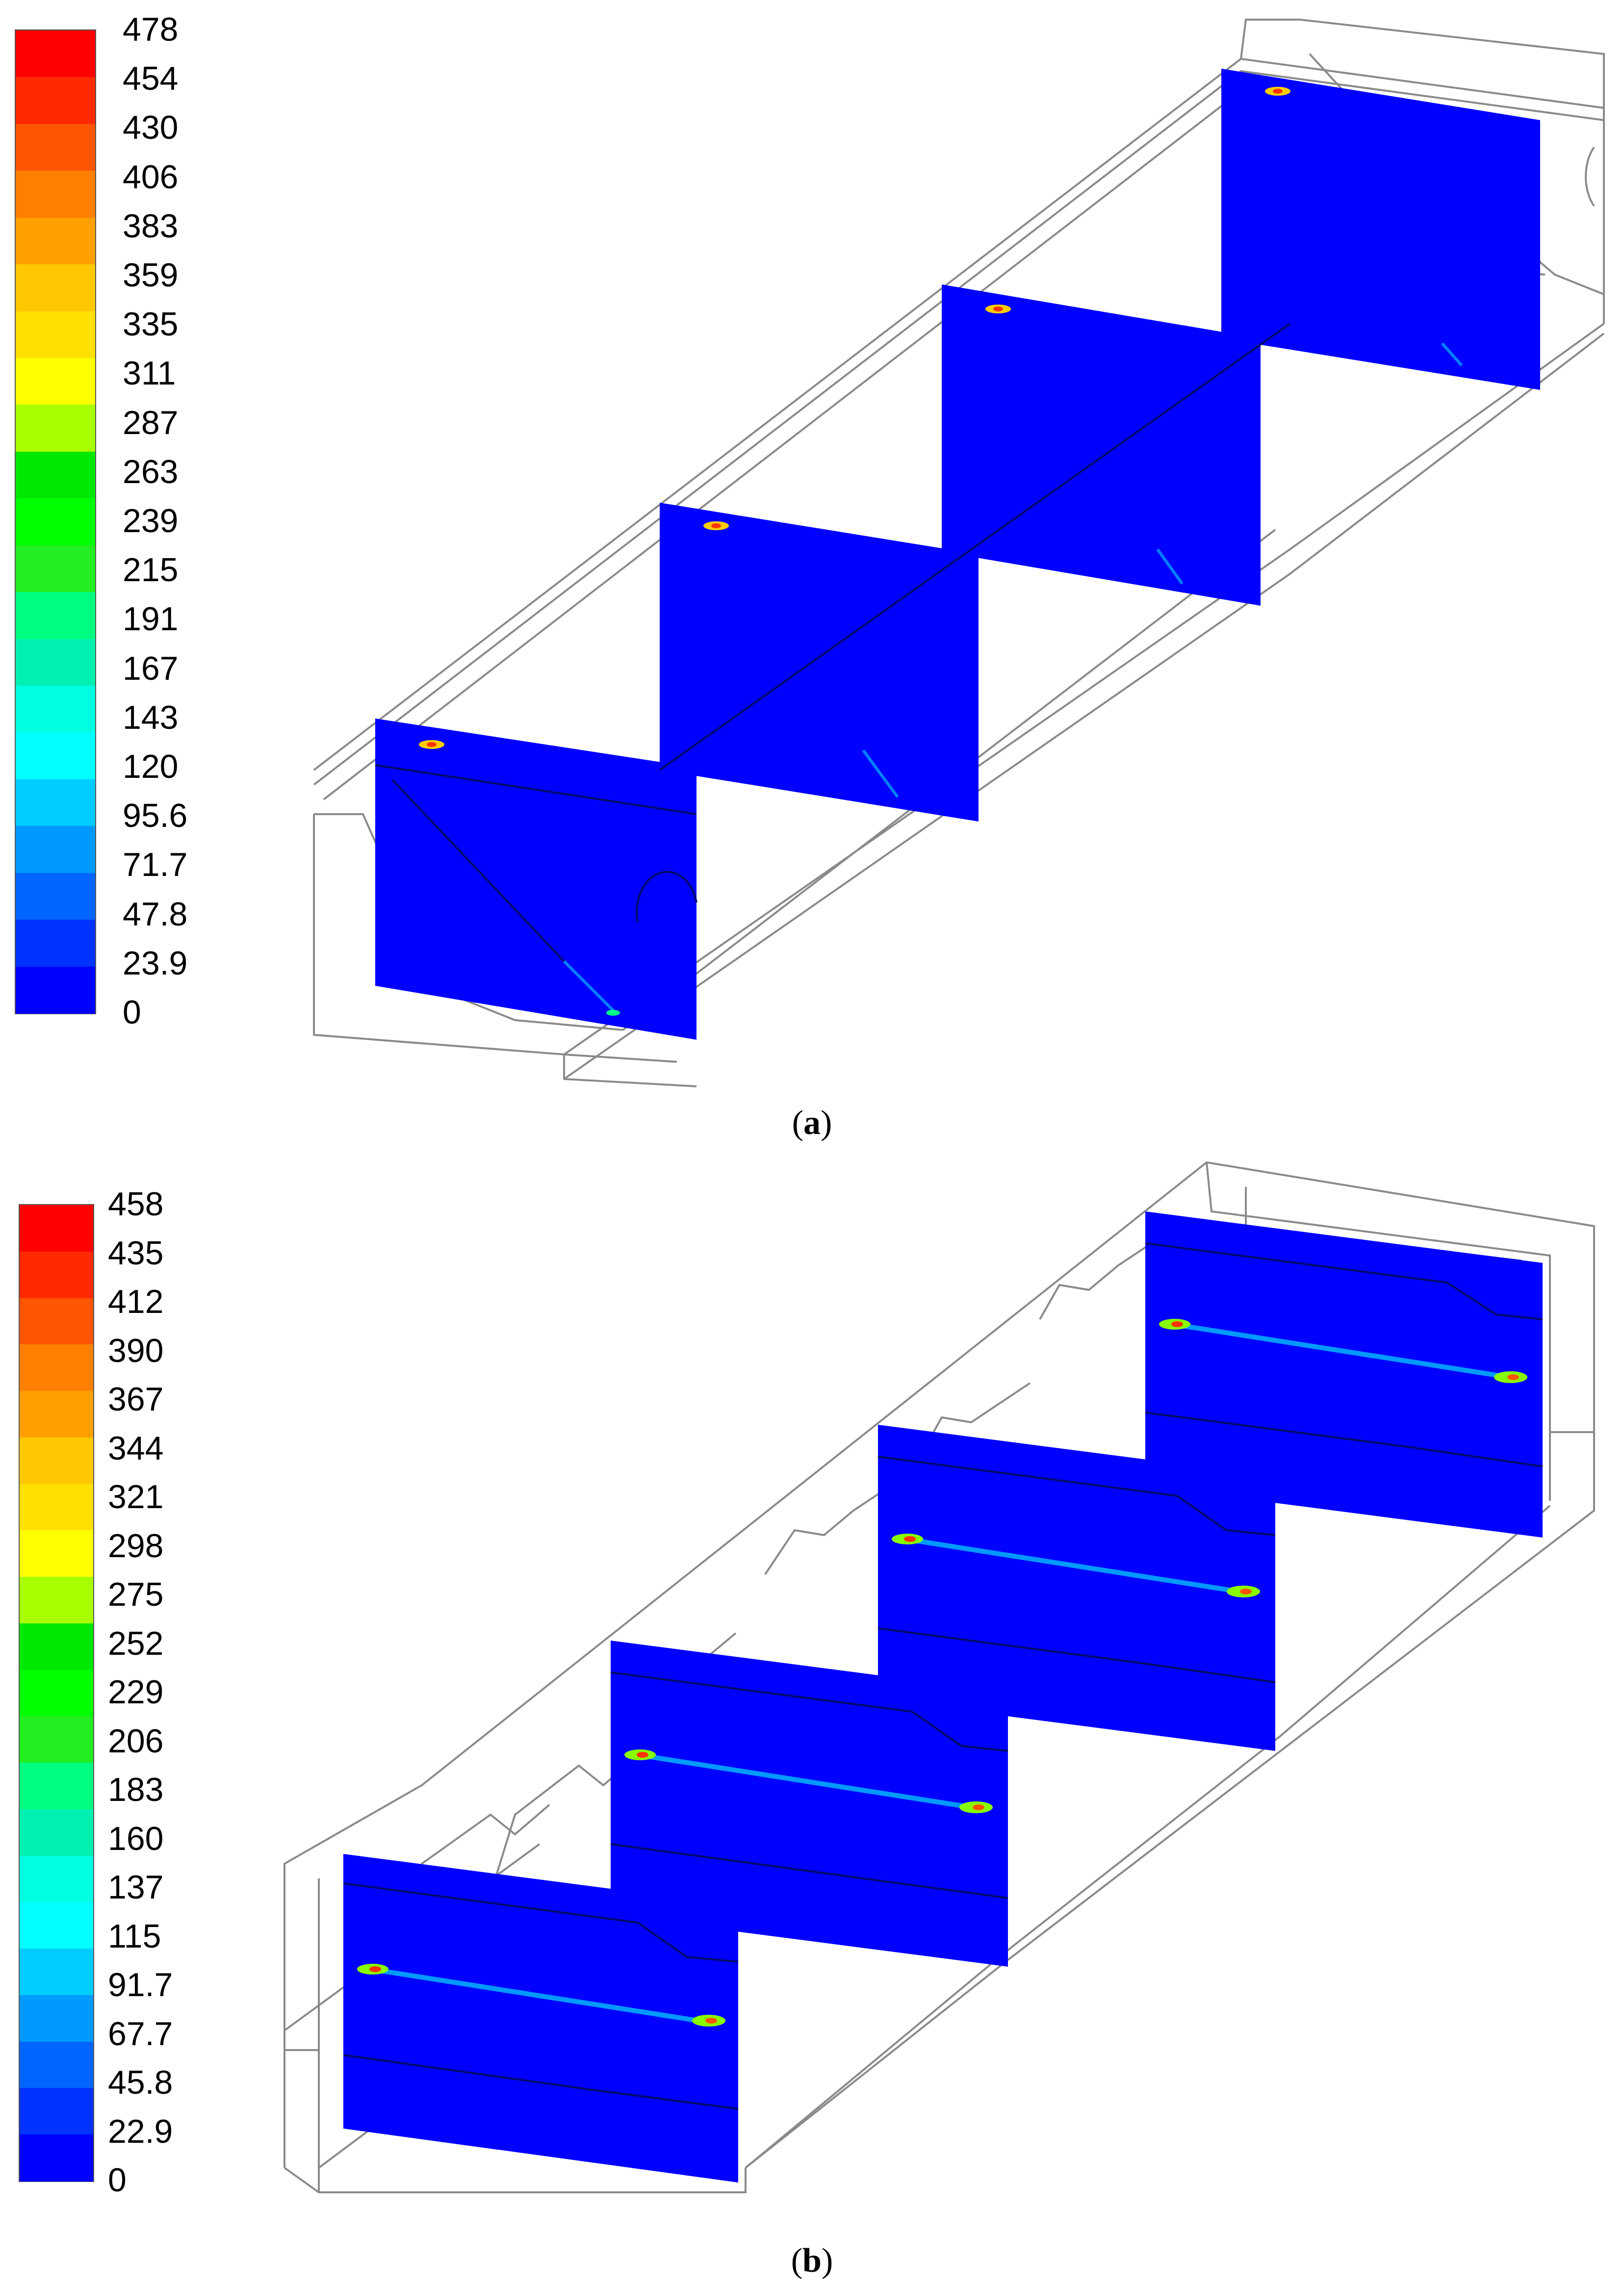 Image resolution: width=1624 pixels, height=2285 pixels. I want to click on colorbar-tick-label: 45.8, so click(140, 2082).